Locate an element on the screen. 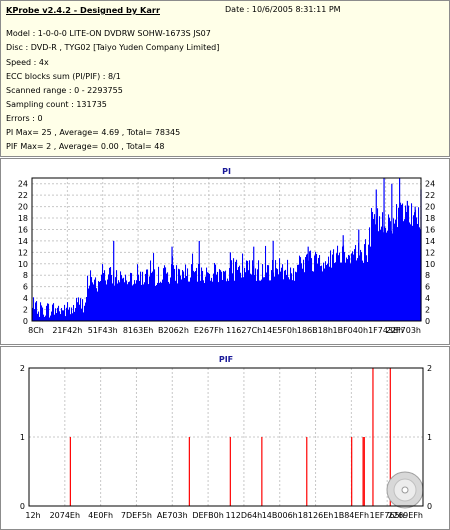  app-title: KProbe v2.4.2 - Designed by Karr is located at coordinates (83, 10).